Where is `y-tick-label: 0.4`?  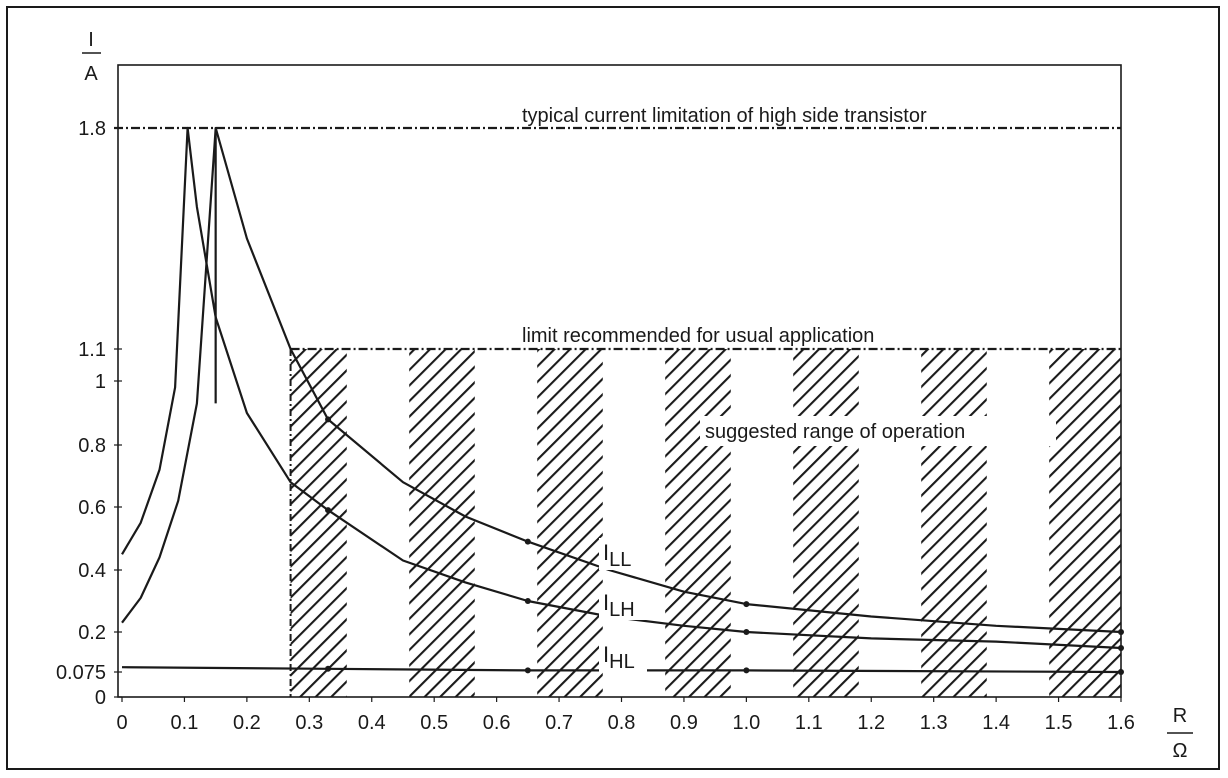
y-tick-label: 0.4 is located at coordinates (92, 571).